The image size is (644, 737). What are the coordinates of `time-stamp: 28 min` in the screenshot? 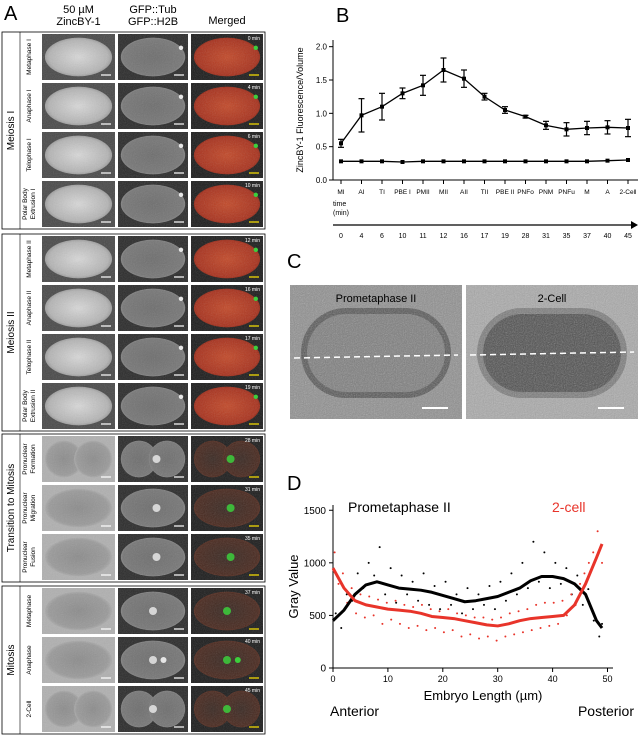 It's located at (252, 441).